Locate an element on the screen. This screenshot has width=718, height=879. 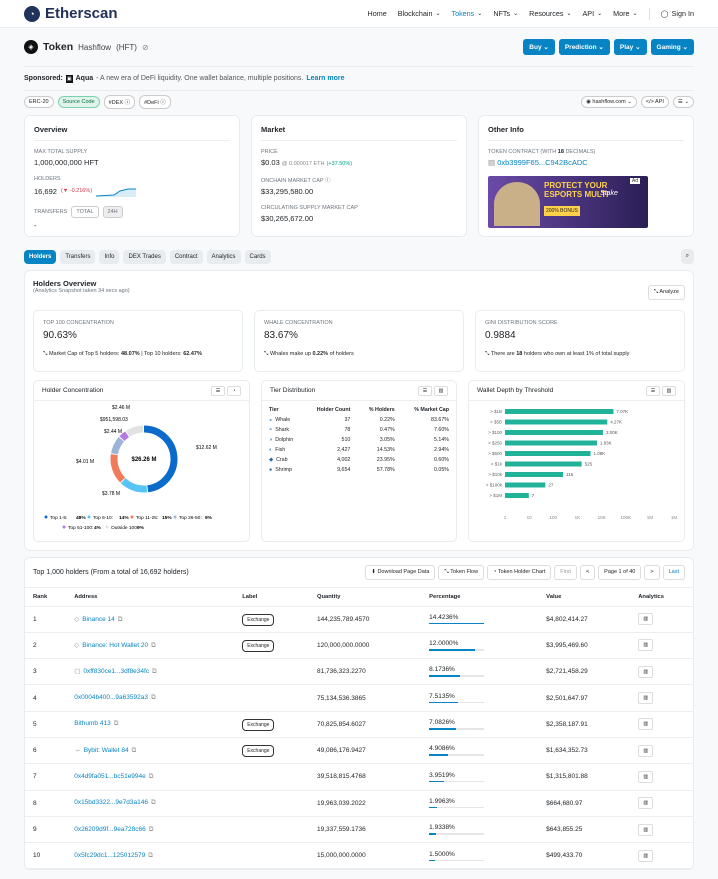
holder-address-link: 0x5fc29dc1...125012579 is located at coordinates (110, 855).